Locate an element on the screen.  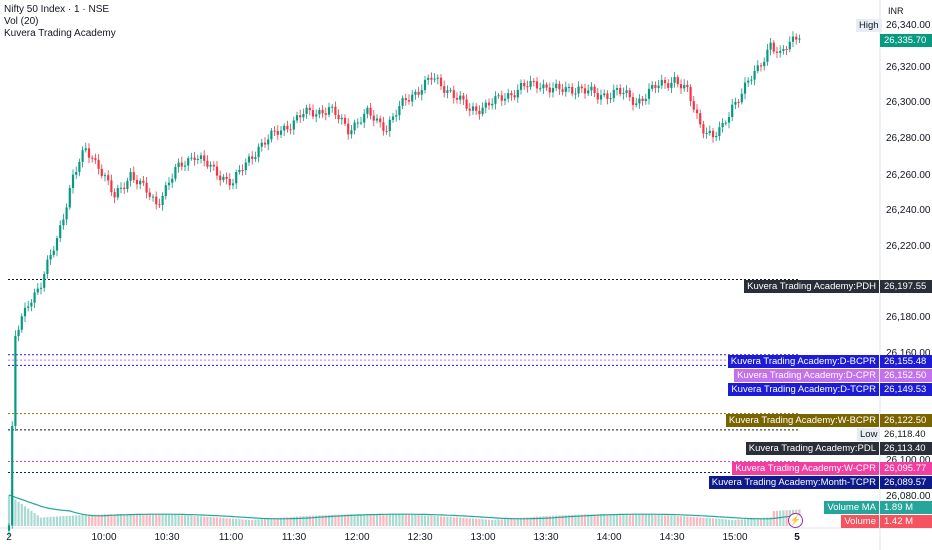
level-label-pdl: Kuvera Trading Academy:PDL is located at coordinates (812, 448).